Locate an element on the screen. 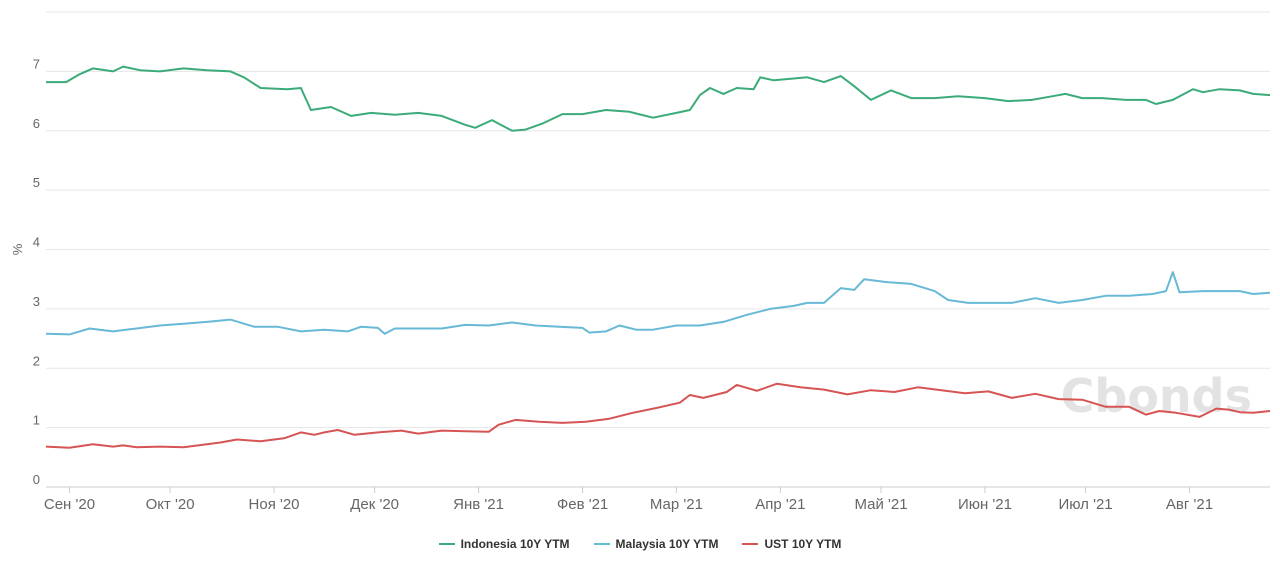  x-tick-label: Мар '21 is located at coordinates (676, 504).